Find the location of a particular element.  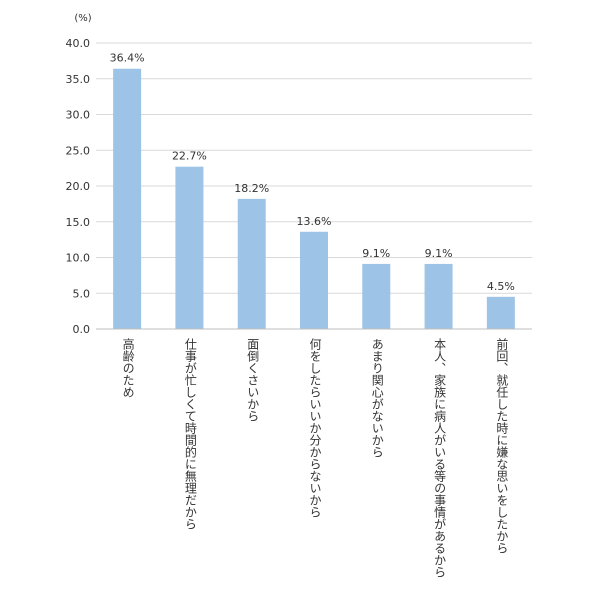

y-tick-label: 5.0 is located at coordinates (82, 293).